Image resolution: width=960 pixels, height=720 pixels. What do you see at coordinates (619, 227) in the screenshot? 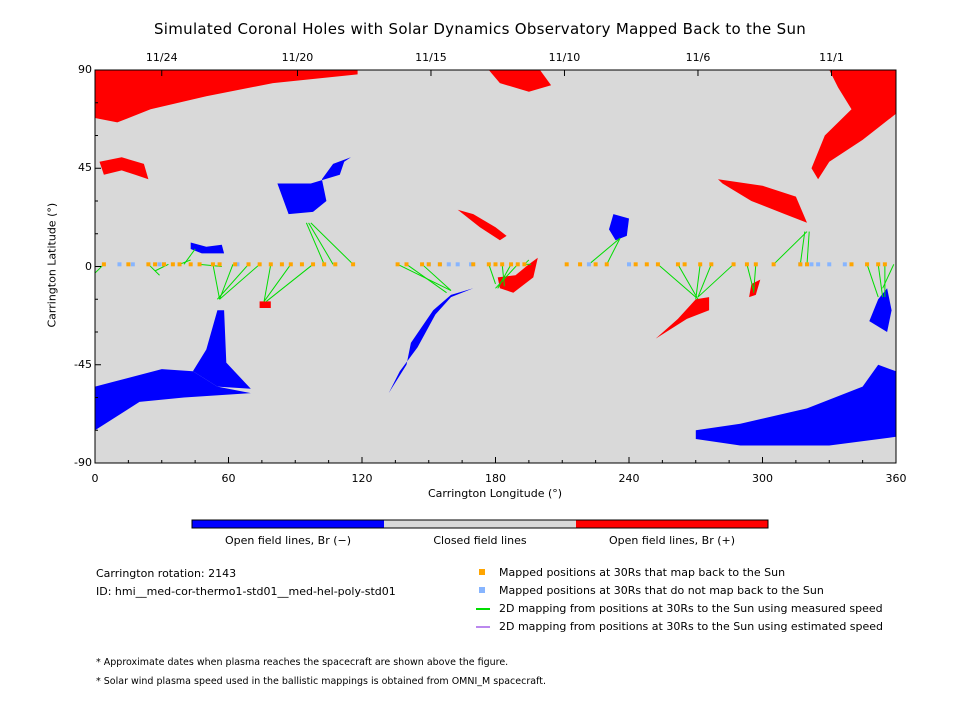
I see `region-north-right-small` at bounding box center [619, 227].